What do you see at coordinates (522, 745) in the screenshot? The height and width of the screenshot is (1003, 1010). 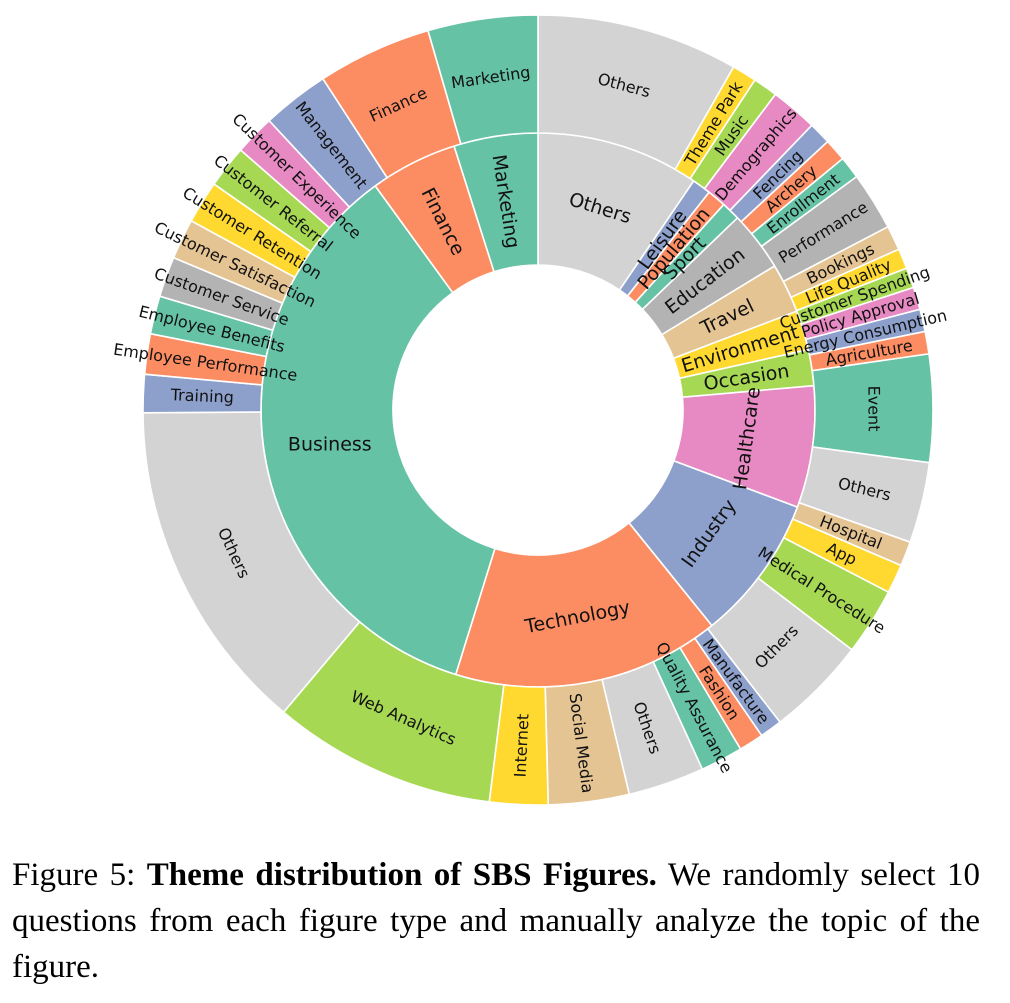 I see `outer-internet-label: Internet` at bounding box center [522, 745].